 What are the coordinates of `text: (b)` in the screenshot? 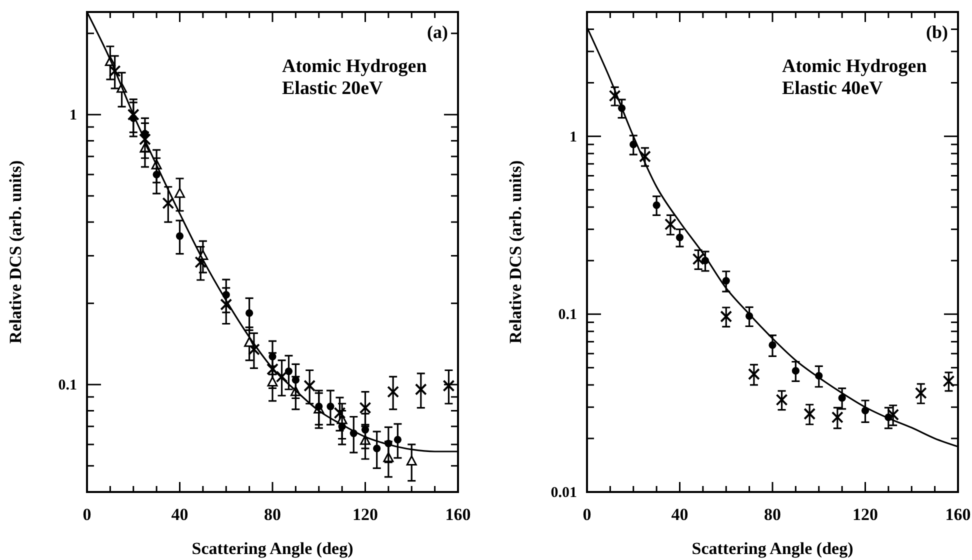 It's located at (937, 32).